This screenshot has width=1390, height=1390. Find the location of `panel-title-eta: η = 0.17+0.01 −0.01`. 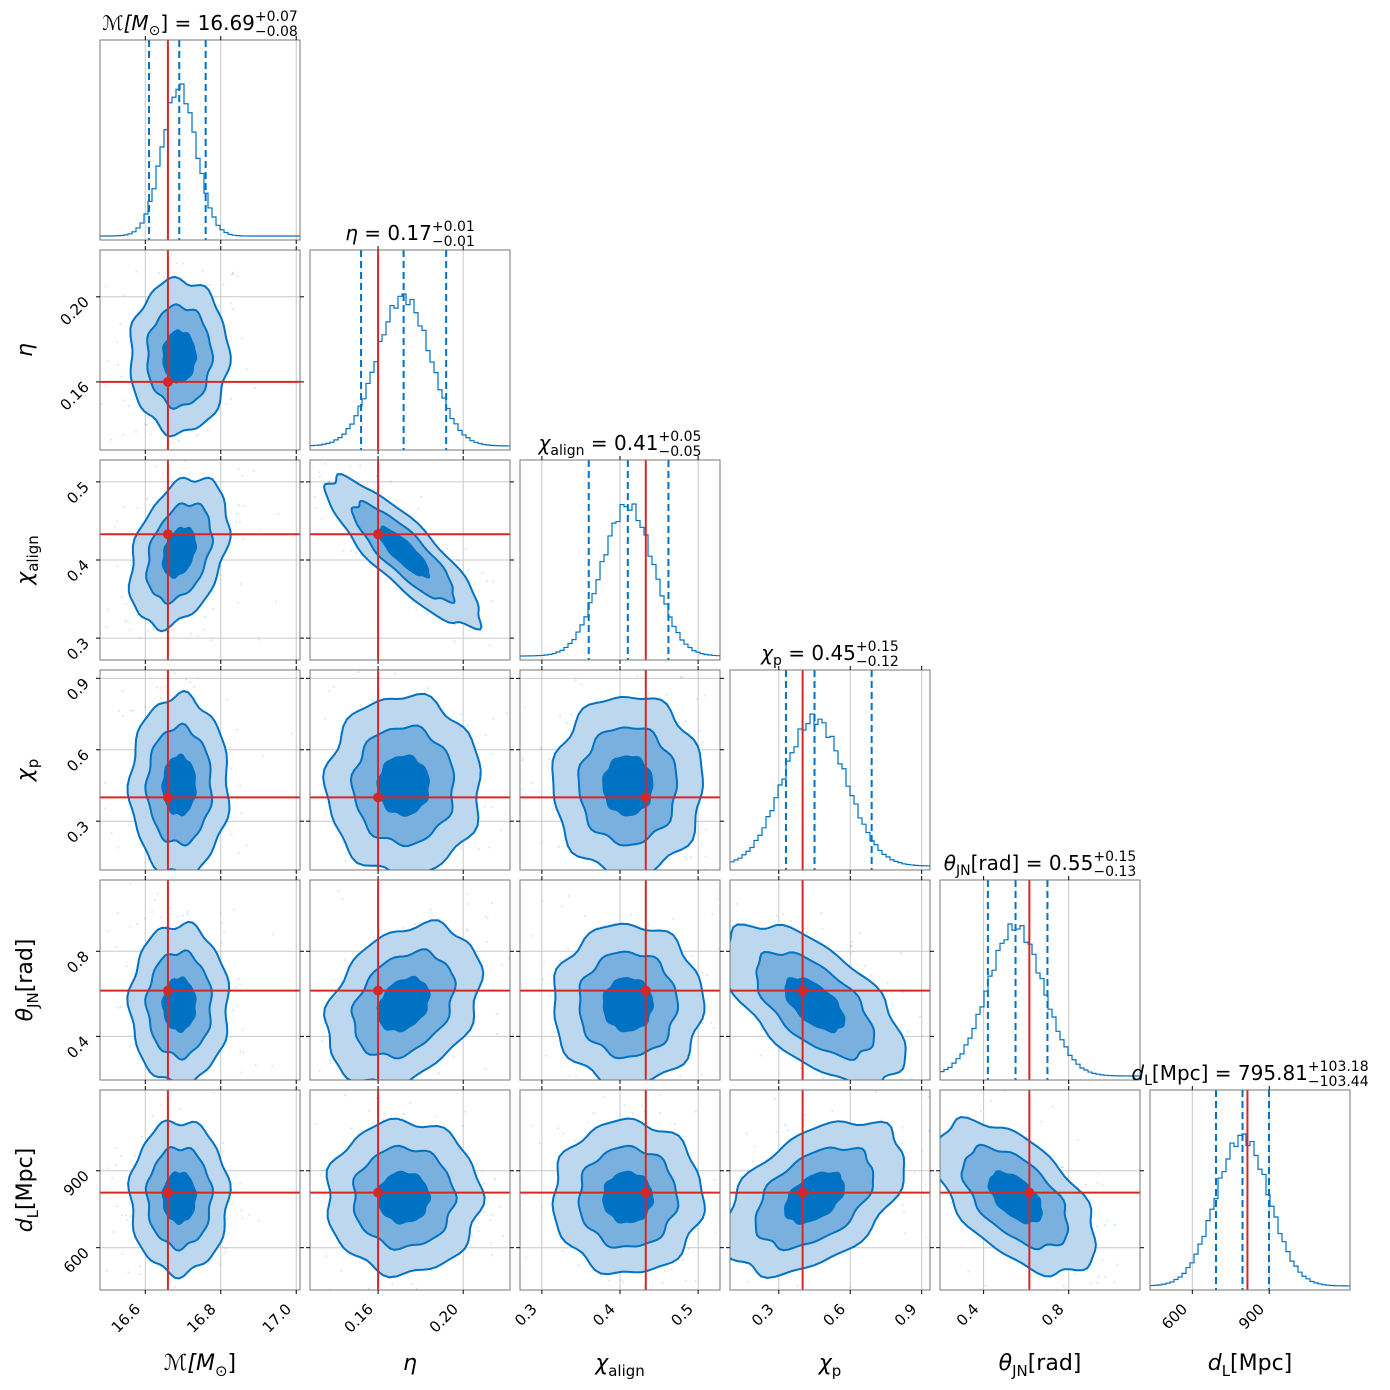

panel-title-eta: η = 0.17+0.01 −0.01 is located at coordinates (410, 234).